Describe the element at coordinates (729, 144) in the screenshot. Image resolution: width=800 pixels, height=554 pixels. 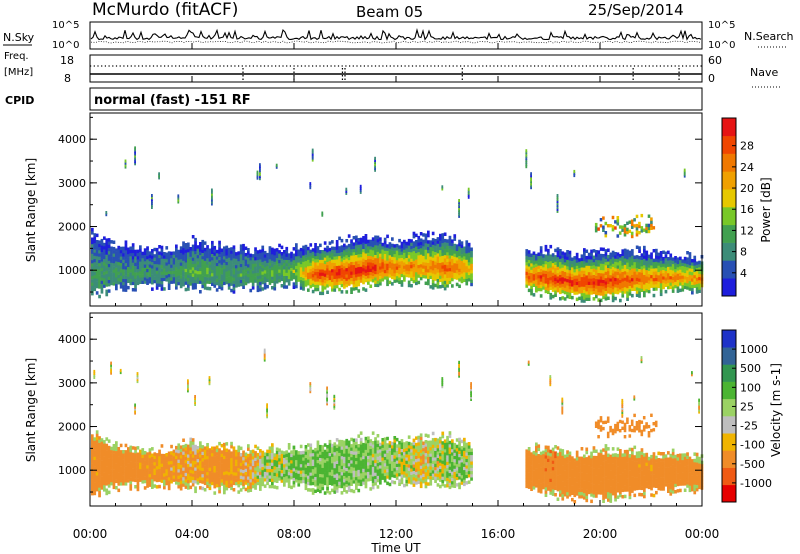
I see `colorbar-segment` at that location.